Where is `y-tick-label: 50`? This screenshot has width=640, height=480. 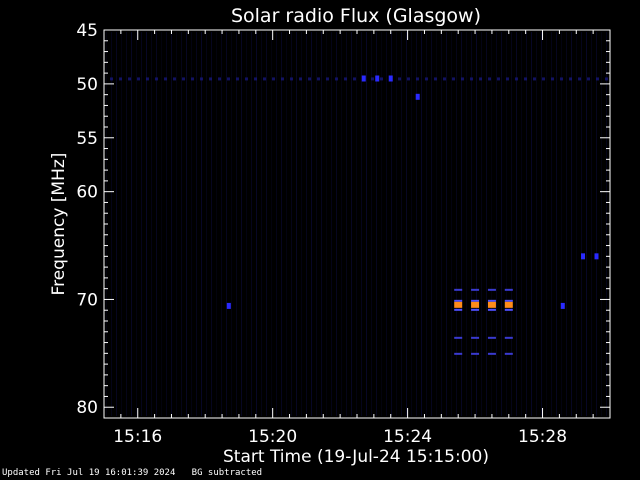 y-tick-label: 50 is located at coordinates (87, 85).